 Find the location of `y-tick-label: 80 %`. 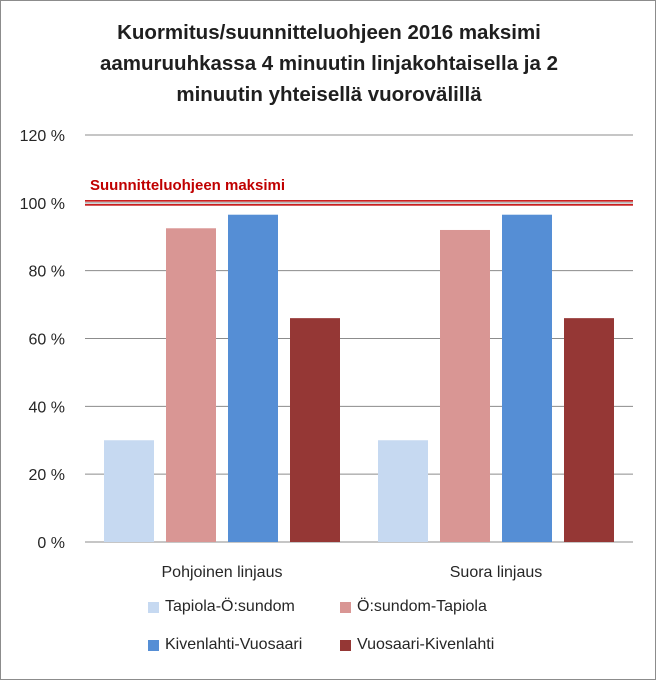

y-tick-label: 80 % is located at coordinates (47, 272).